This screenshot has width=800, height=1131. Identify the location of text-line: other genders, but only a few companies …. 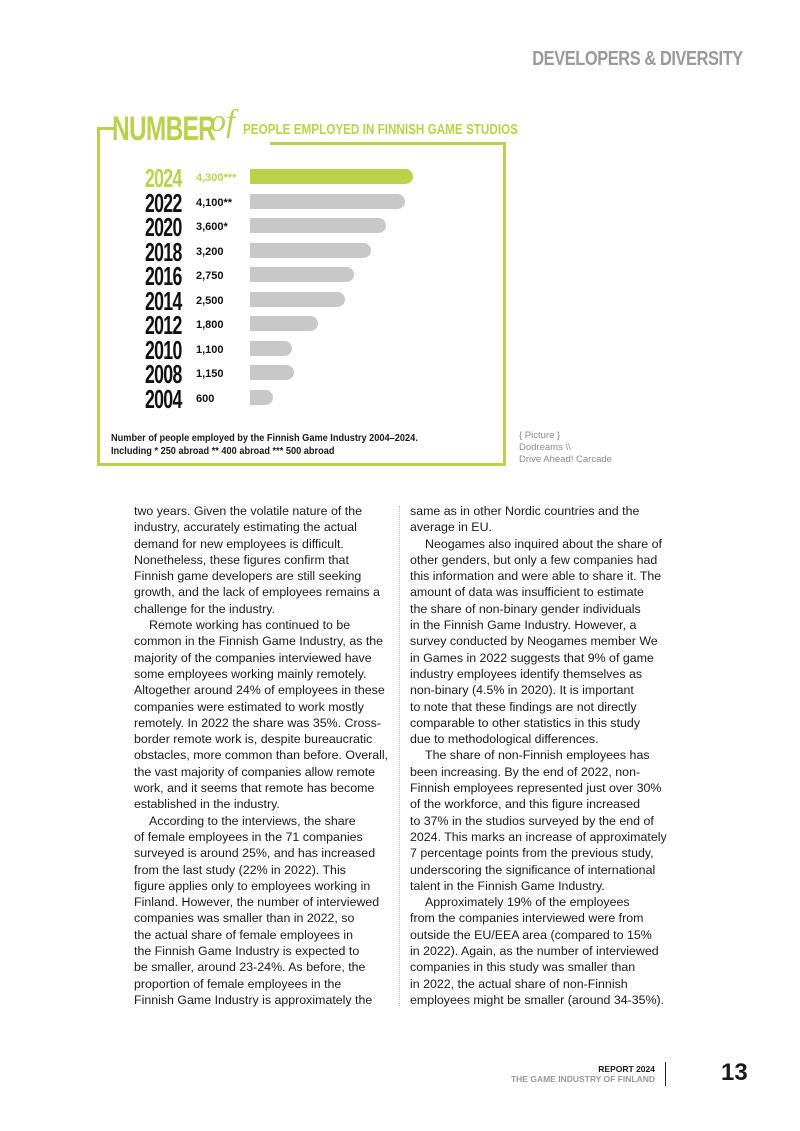
(534, 559).